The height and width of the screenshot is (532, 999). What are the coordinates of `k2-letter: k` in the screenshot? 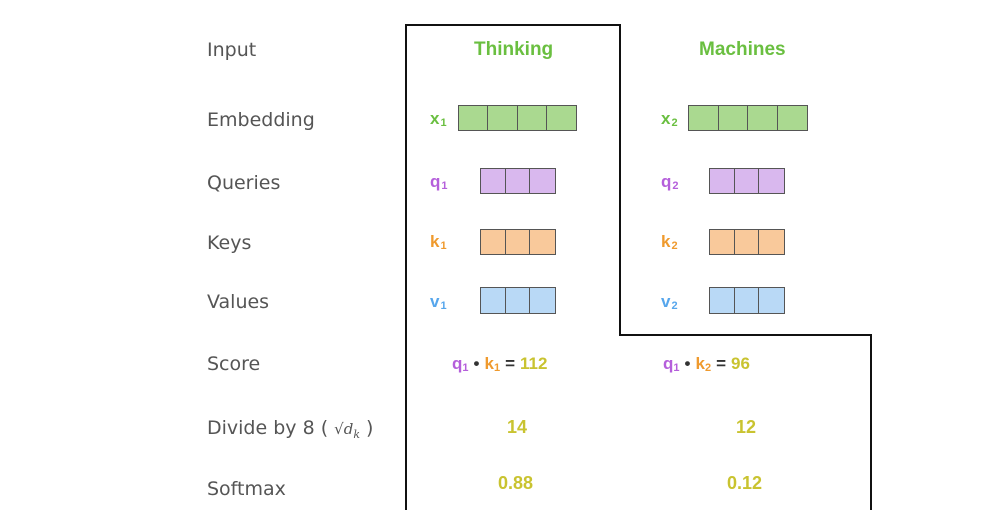 It's located at (666, 241).